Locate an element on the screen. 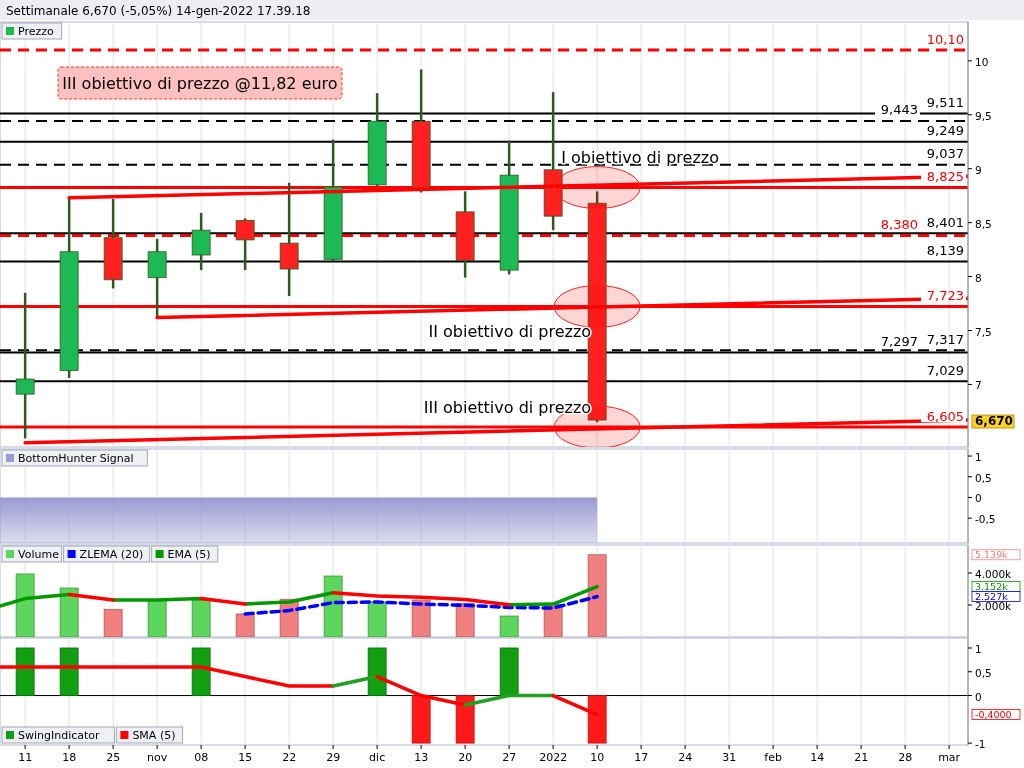  y-tick-label: 10 is located at coordinates (982, 61).